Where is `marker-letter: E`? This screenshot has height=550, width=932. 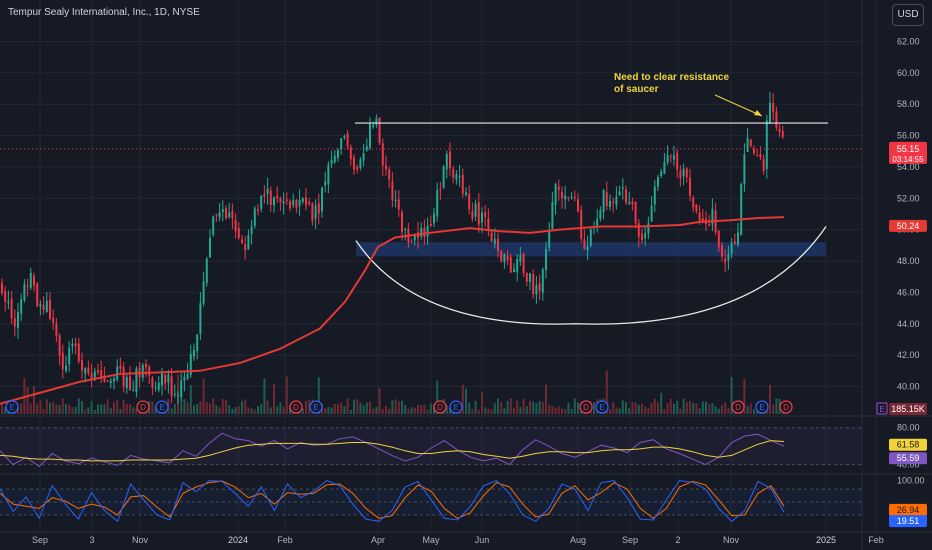 marker-letter: E is located at coordinates (161, 407).